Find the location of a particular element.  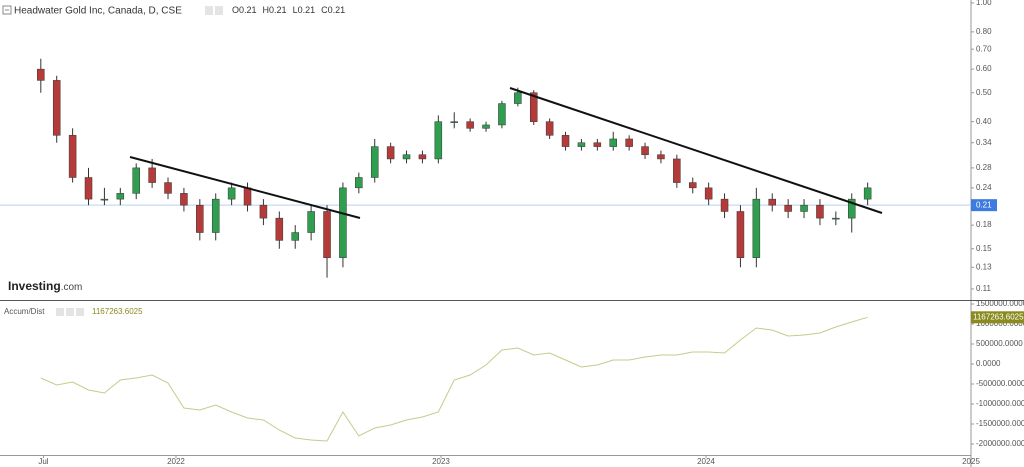

indicator-hide is located at coordinates (70, 312).